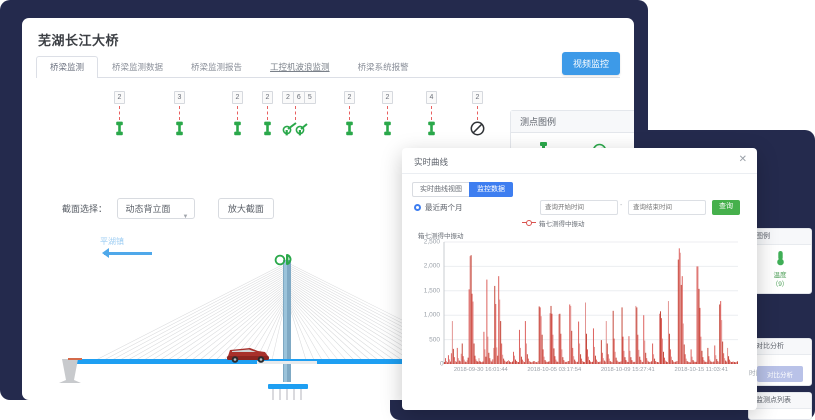 The width and height of the screenshot is (815, 420). I want to click on end-date-input, so click(667, 207).